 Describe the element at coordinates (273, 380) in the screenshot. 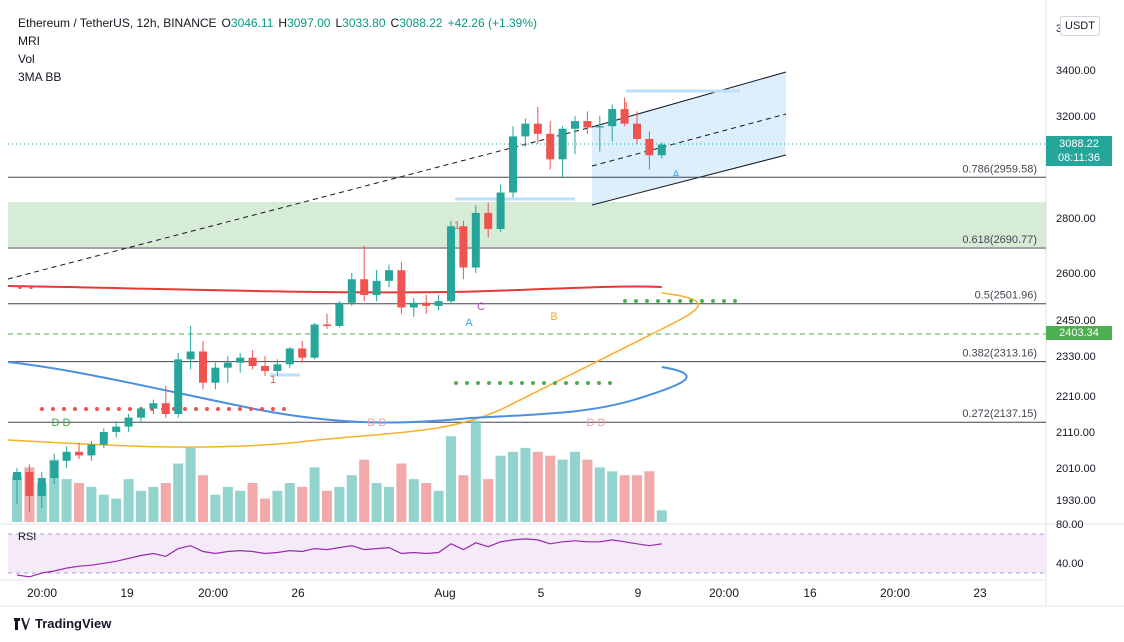

I see `wave-annotation-9: 1` at that location.